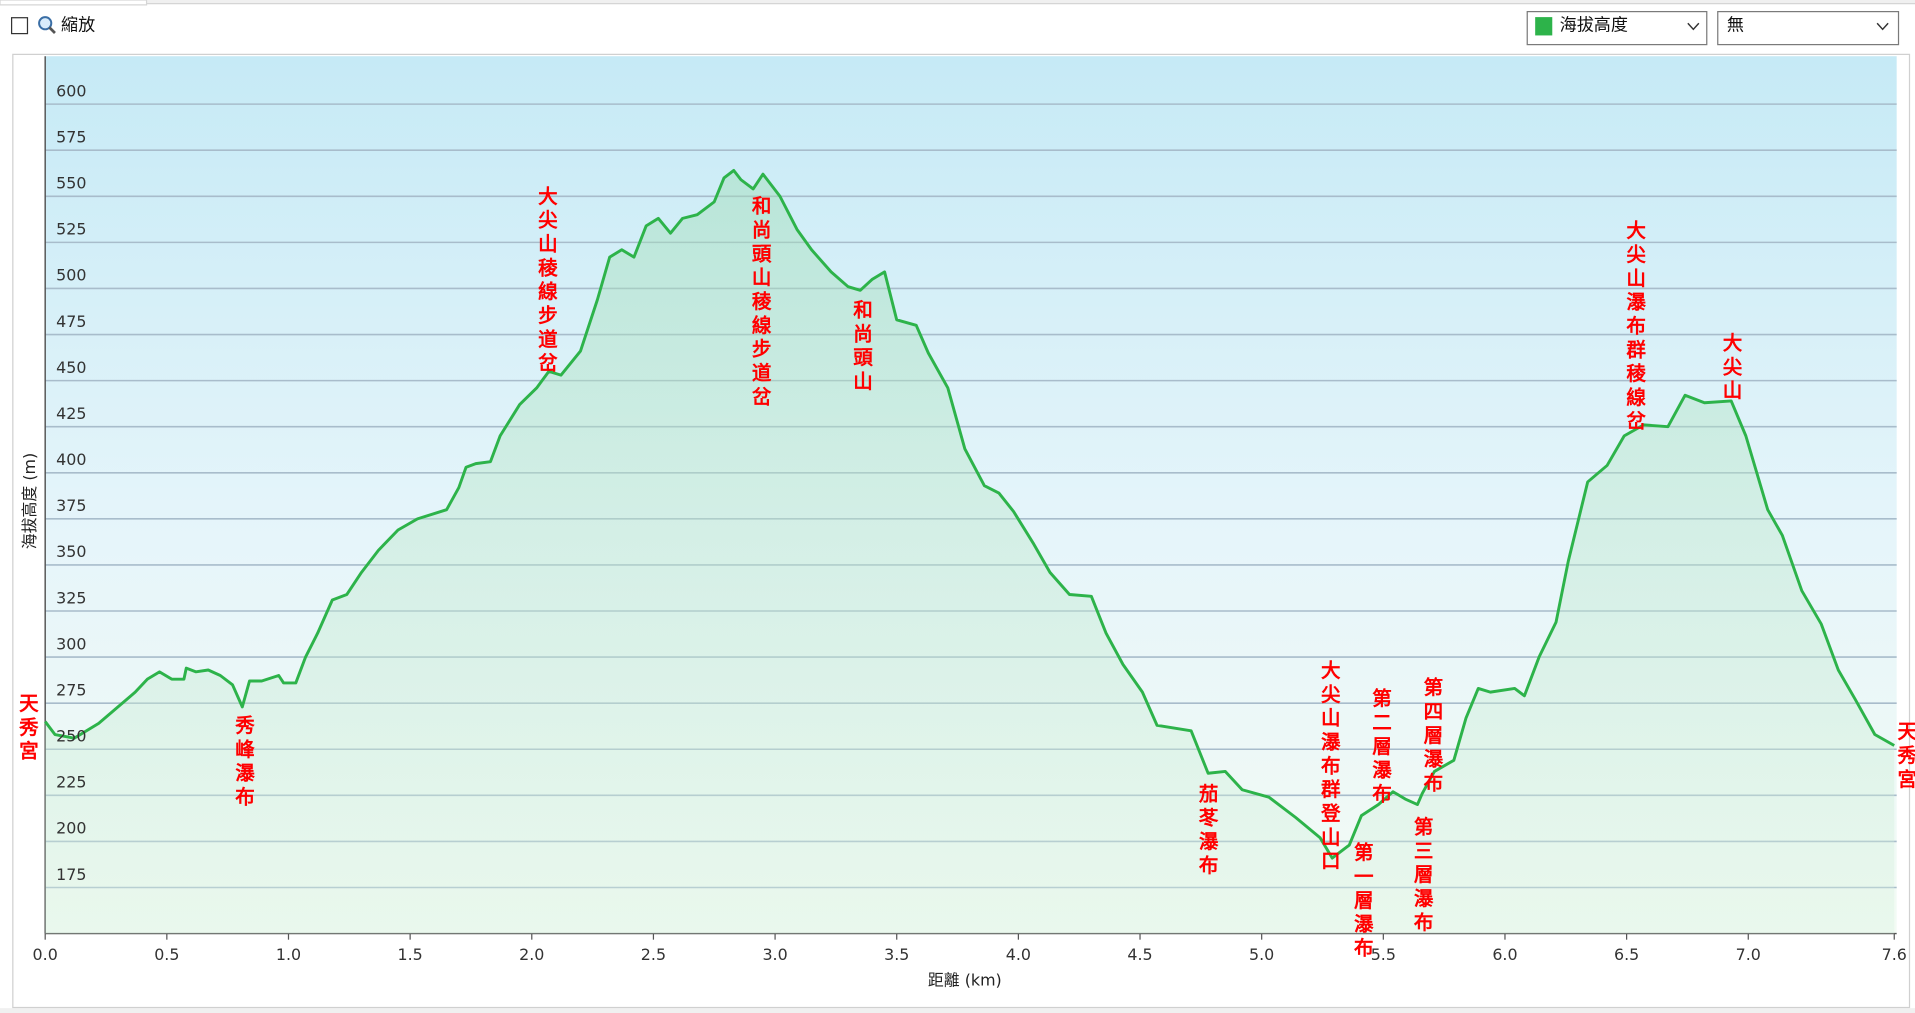 Image resolution: width=1915 pixels, height=1013 pixels. I want to click on x-tick-label: 0.0, so click(45, 954).